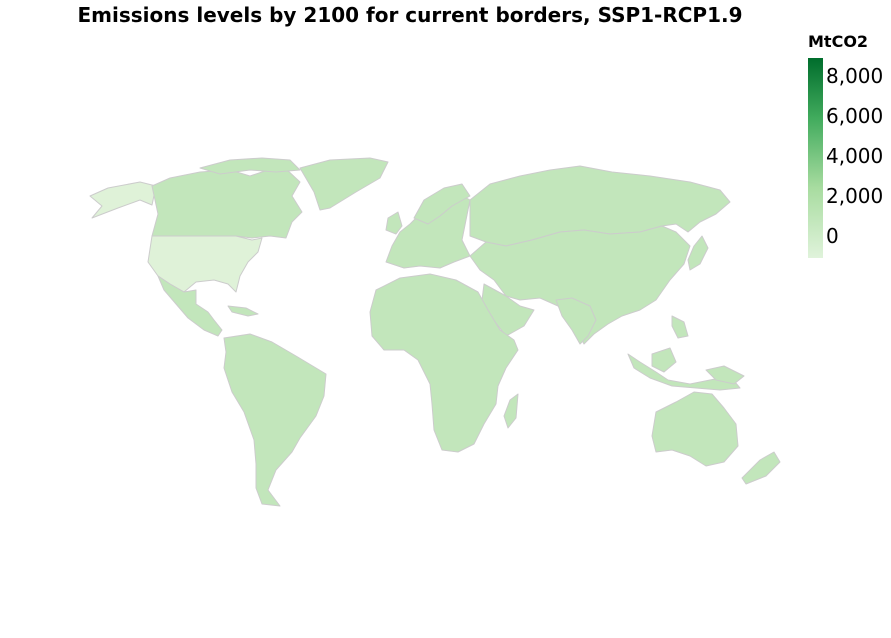 This screenshot has width=891, height=638. Describe the element at coordinates (855, 76) in the screenshot. I see `legend-tick-8000: 8,000` at that location.